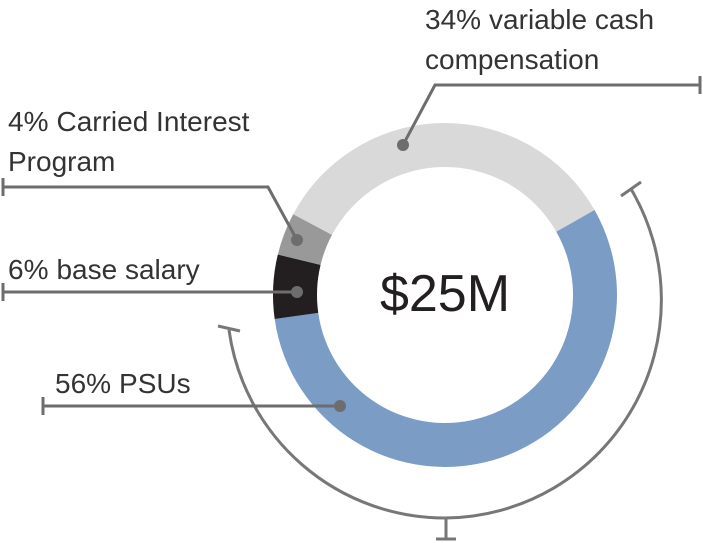  What do you see at coordinates (28, 269) in the screenshot?
I see `value-label: 6%` at bounding box center [28, 269].